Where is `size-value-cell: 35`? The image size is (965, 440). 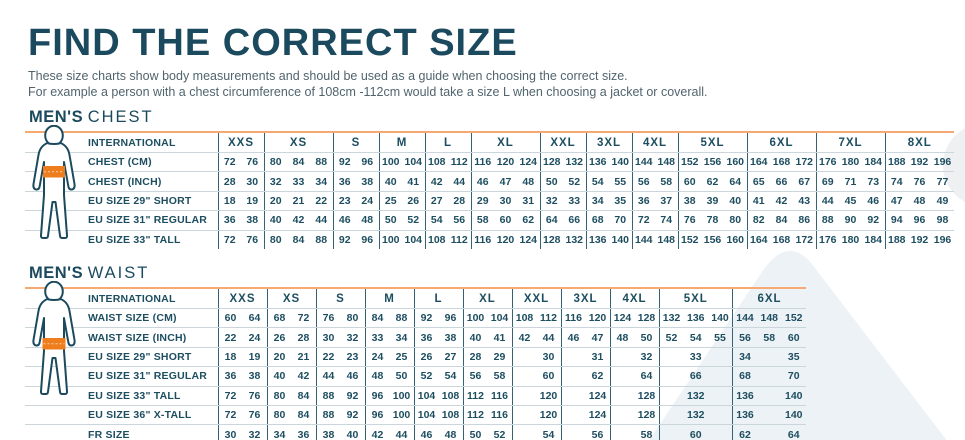 size-value-cell: 35 is located at coordinates (793, 357).